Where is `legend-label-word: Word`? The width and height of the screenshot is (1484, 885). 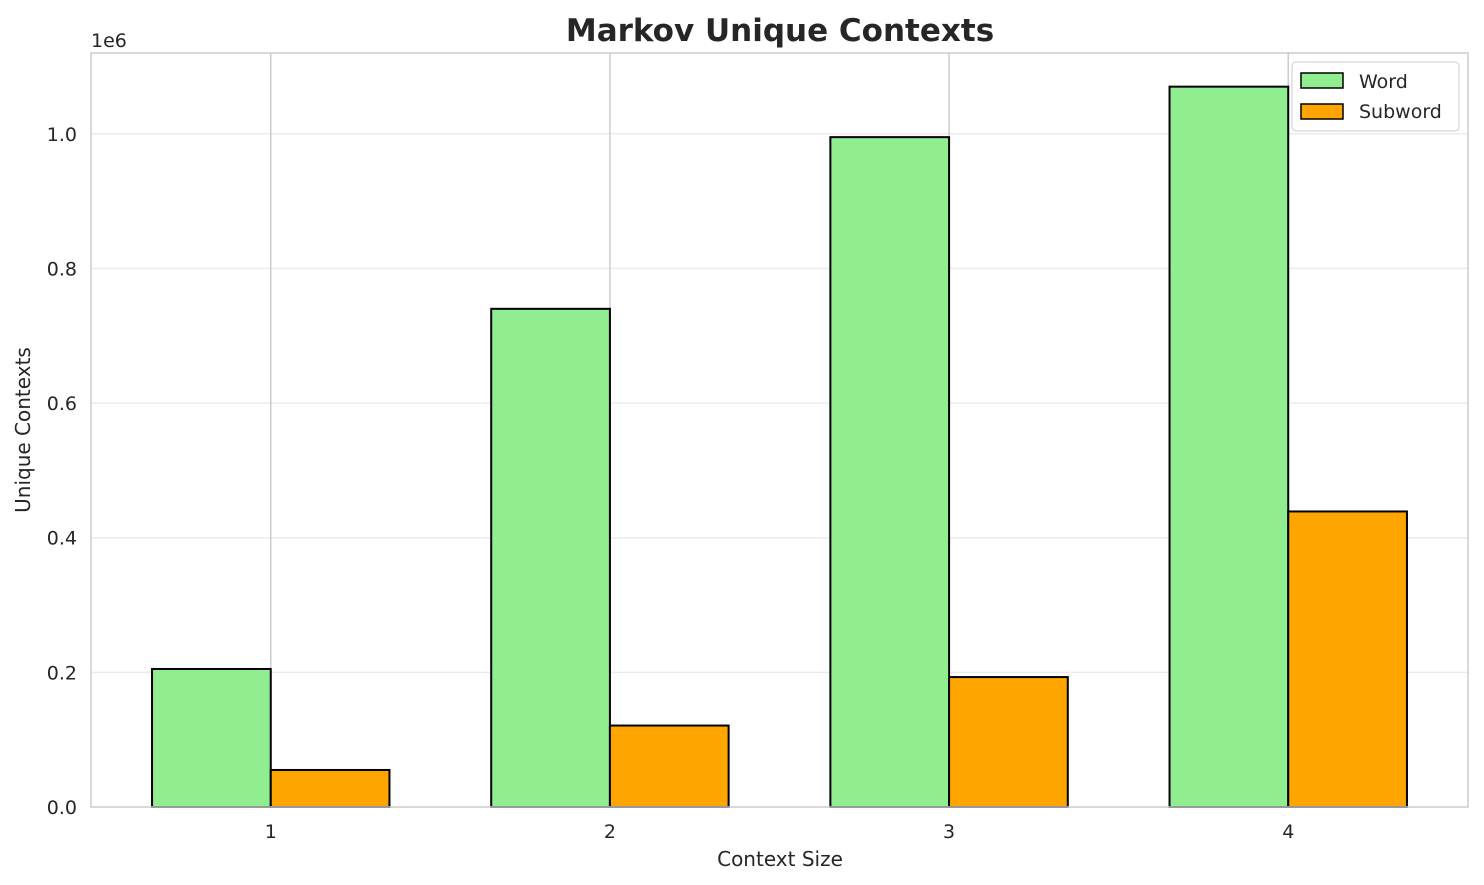 legend-label-word: Word is located at coordinates (1383, 82).